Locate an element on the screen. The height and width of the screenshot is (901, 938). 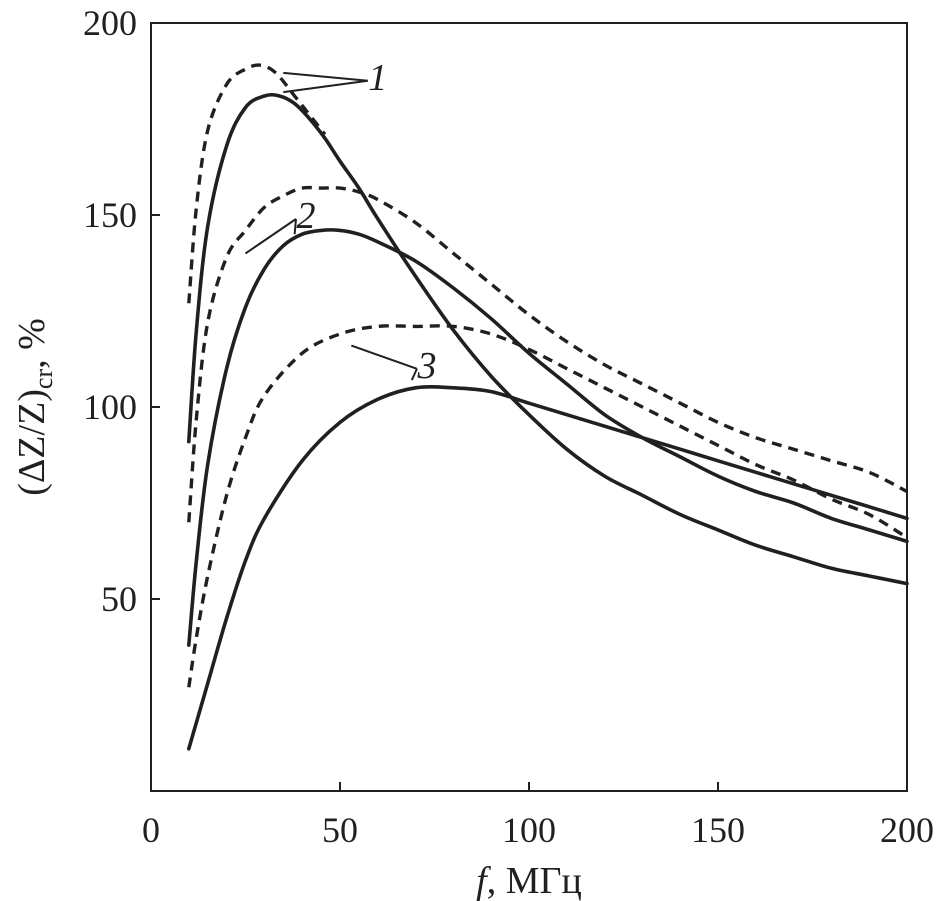
y-tick-label: 50 is located at coordinates (119, 599).